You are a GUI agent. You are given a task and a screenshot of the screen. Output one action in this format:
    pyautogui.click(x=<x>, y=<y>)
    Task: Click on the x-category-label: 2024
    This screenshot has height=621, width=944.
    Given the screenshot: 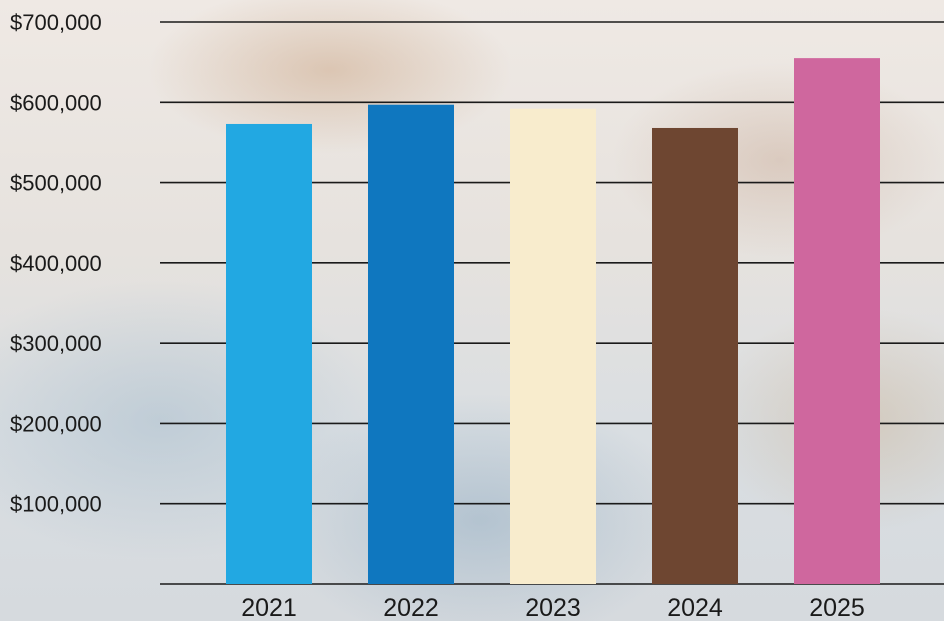 What is the action you would take?
    pyautogui.click(x=695, y=607)
    